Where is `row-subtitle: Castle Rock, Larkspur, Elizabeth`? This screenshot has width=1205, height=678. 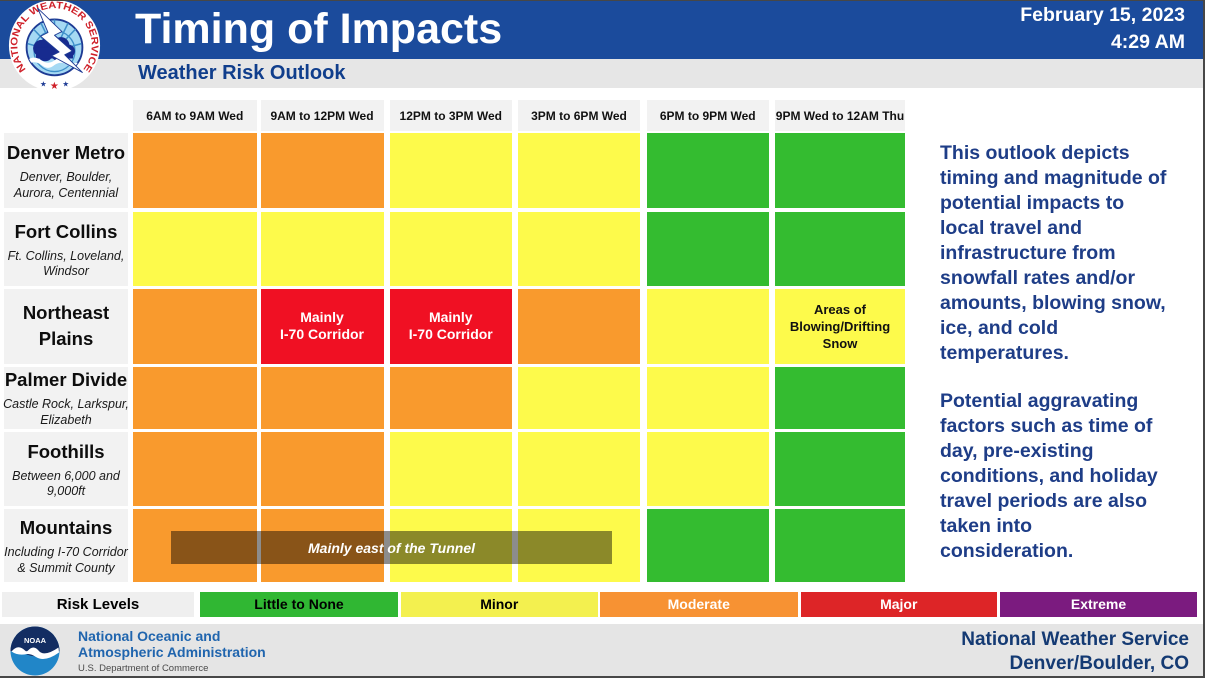
row-subtitle: Castle Rock, Larkspur, Elizabeth is located at coordinates (66, 412).